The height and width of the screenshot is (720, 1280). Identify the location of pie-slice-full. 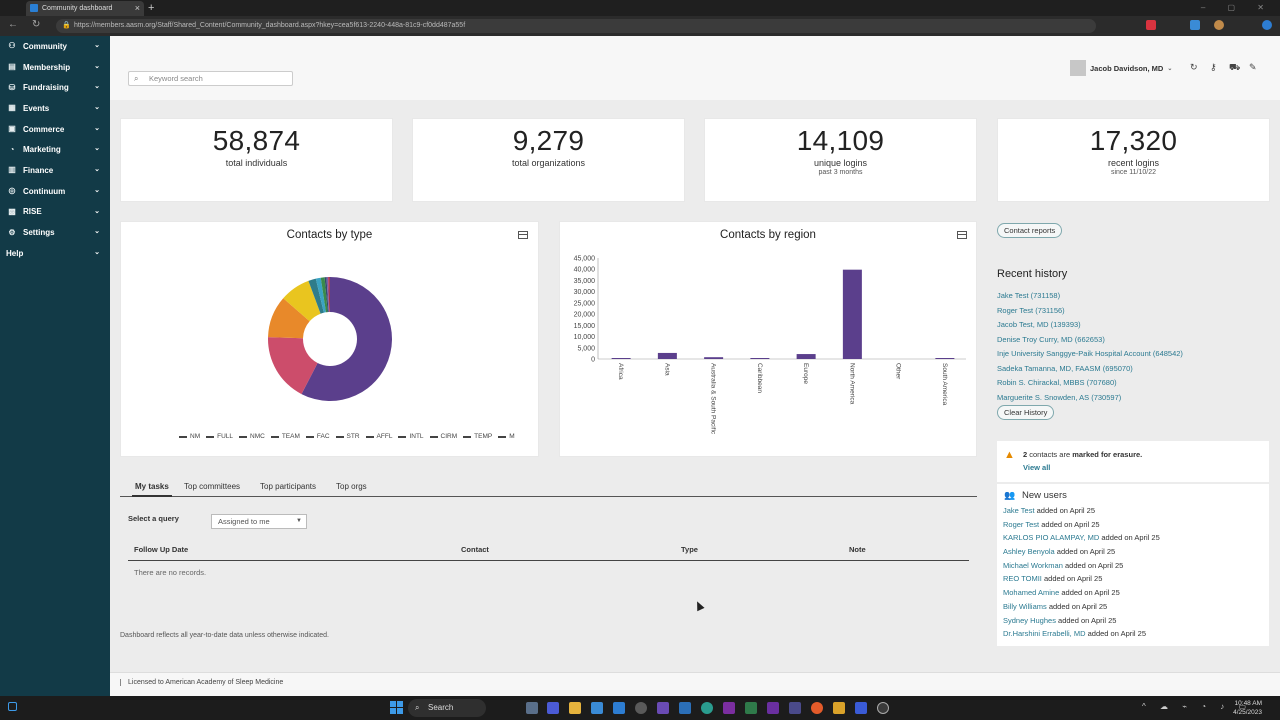
(293, 366).